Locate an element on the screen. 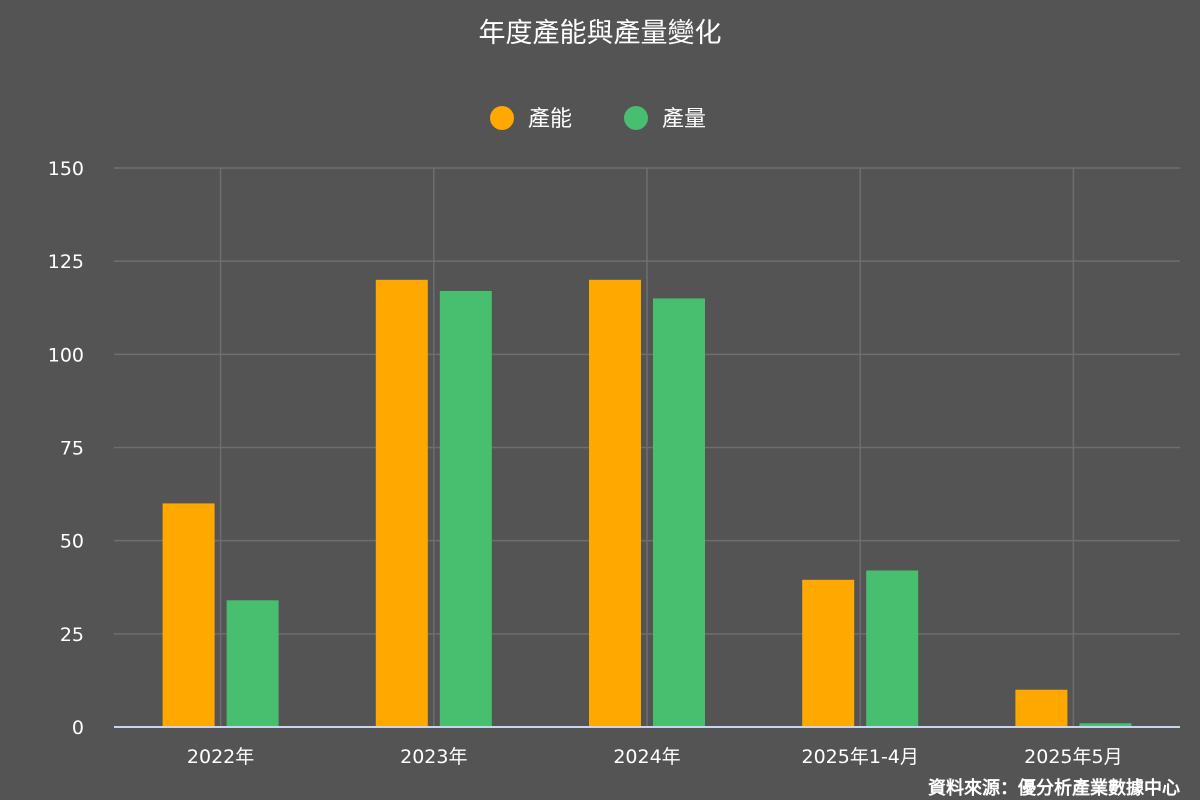 Image resolution: width=1200 pixels, height=800 pixels. source-note: 資料來源：優分析產業數據中心 is located at coordinates (1054, 788).